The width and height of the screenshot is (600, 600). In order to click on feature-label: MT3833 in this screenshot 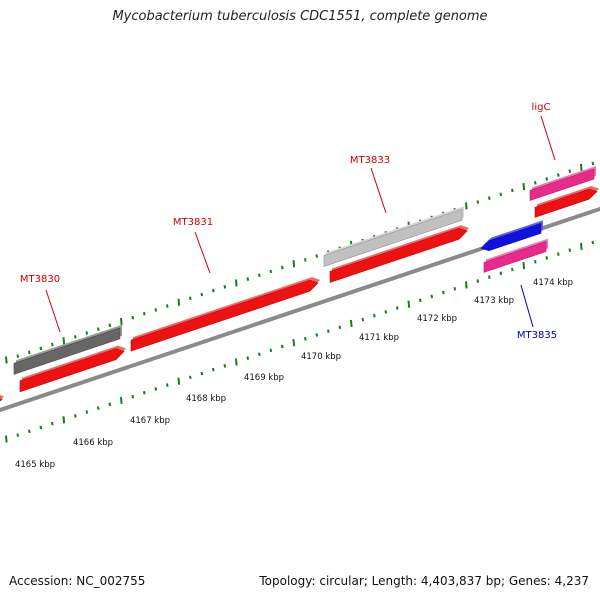, I will do `click(370, 160)`.